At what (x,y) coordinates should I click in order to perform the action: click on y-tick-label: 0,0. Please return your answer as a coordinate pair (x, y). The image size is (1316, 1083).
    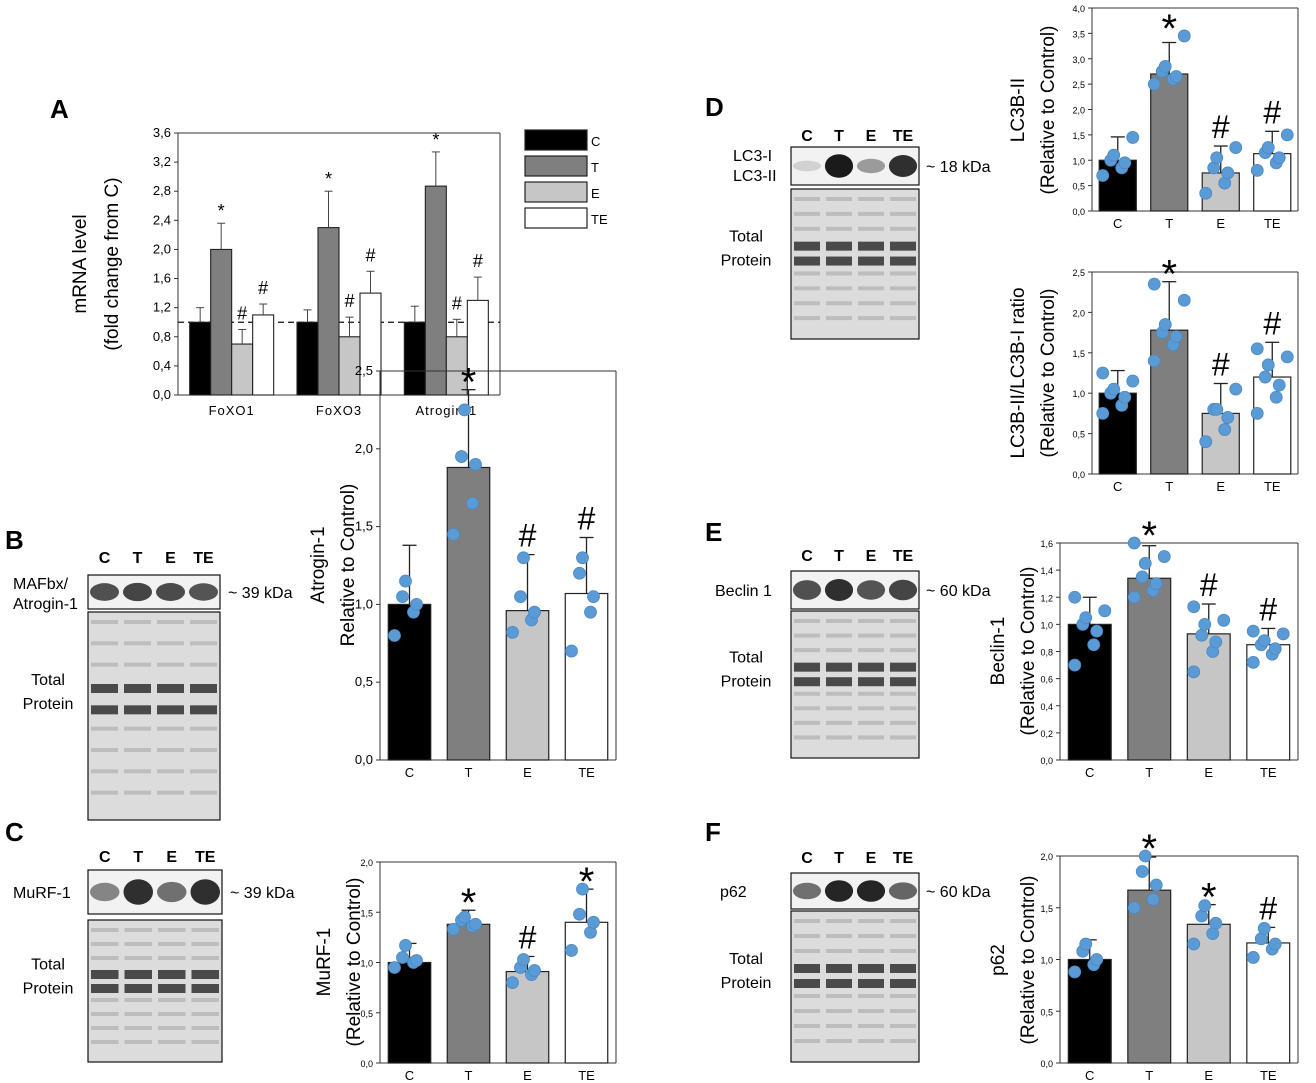
    Looking at the image, I should click on (1078, 212).